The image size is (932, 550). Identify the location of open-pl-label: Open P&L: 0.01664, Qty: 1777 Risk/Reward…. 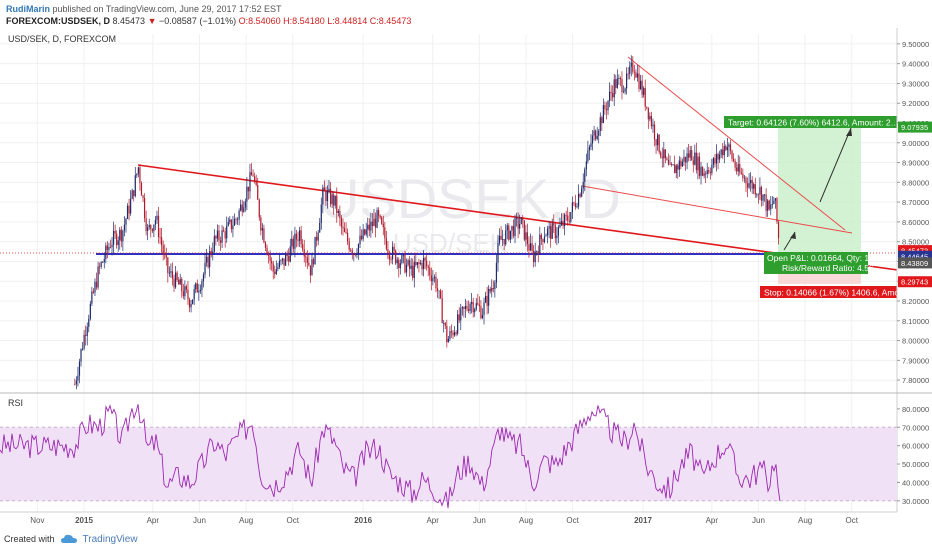
(824, 263).